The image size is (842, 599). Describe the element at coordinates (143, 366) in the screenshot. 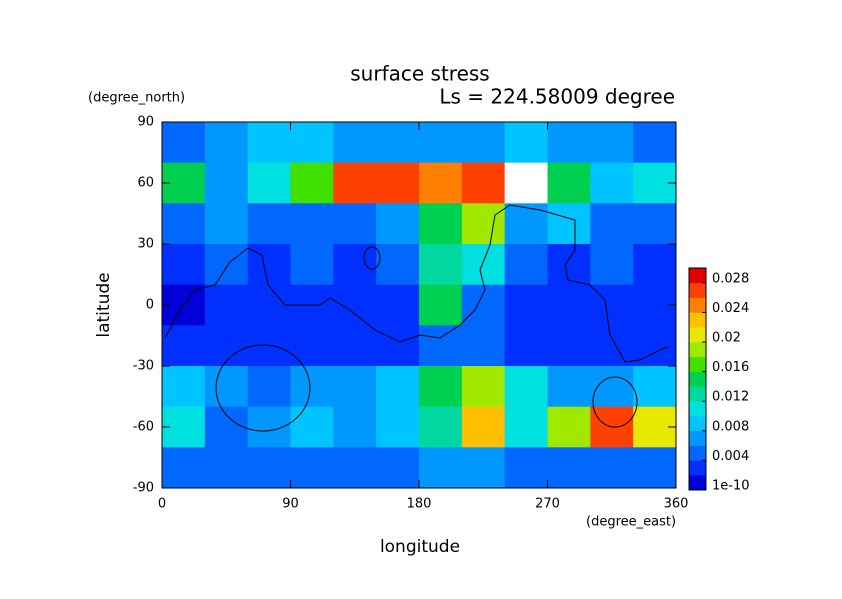

I see `y-tick-label: -30` at that location.